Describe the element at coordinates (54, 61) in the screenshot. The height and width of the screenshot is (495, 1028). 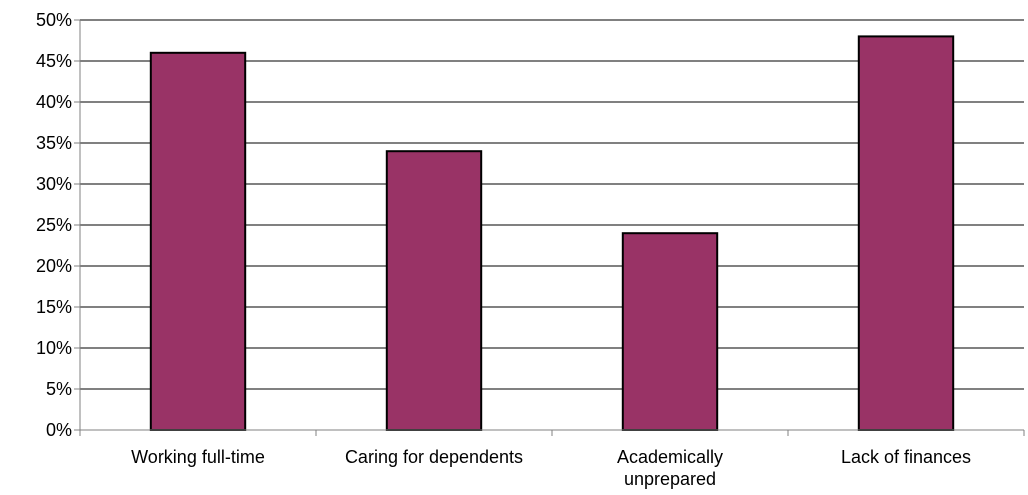
I see `y-tick-label: 45%` at that location.